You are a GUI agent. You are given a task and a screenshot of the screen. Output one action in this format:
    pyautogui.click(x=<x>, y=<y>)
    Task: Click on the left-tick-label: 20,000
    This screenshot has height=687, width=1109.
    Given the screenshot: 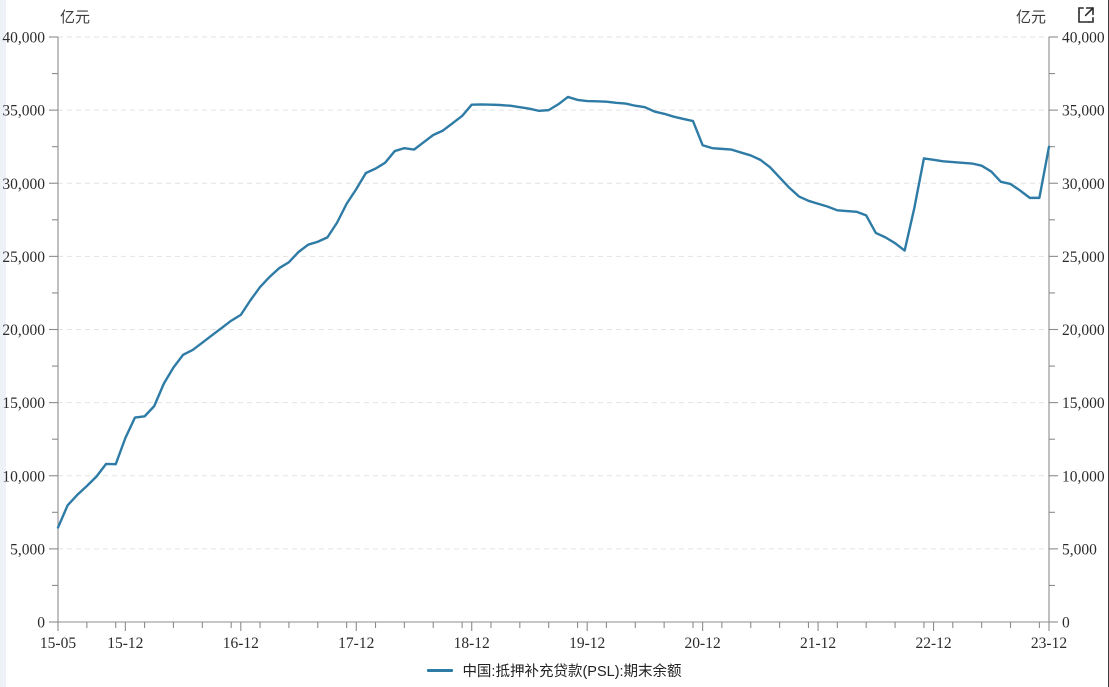 What is the action you would take?
    pyautogui.click(x=23, y=330)
    